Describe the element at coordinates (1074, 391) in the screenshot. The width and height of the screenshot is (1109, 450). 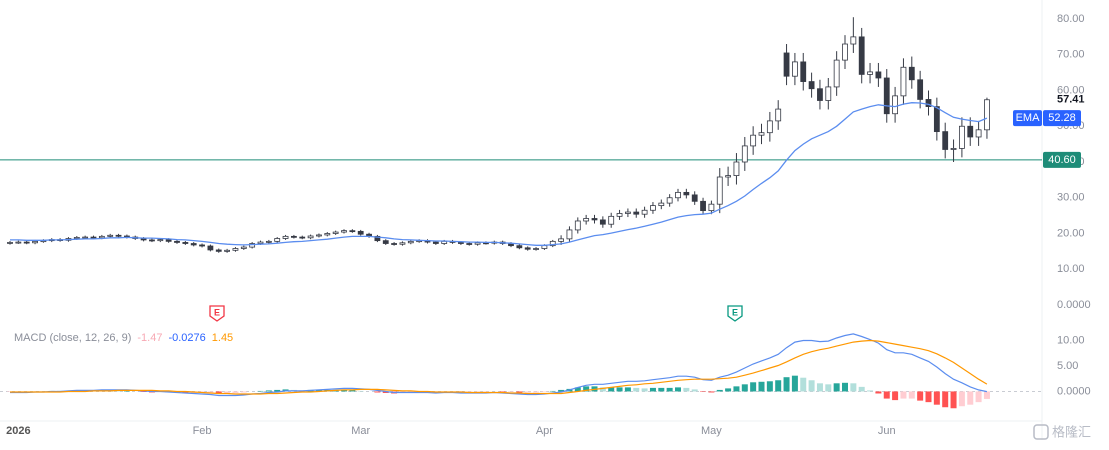
I see `y-tick-label: 0.0000` at that location.